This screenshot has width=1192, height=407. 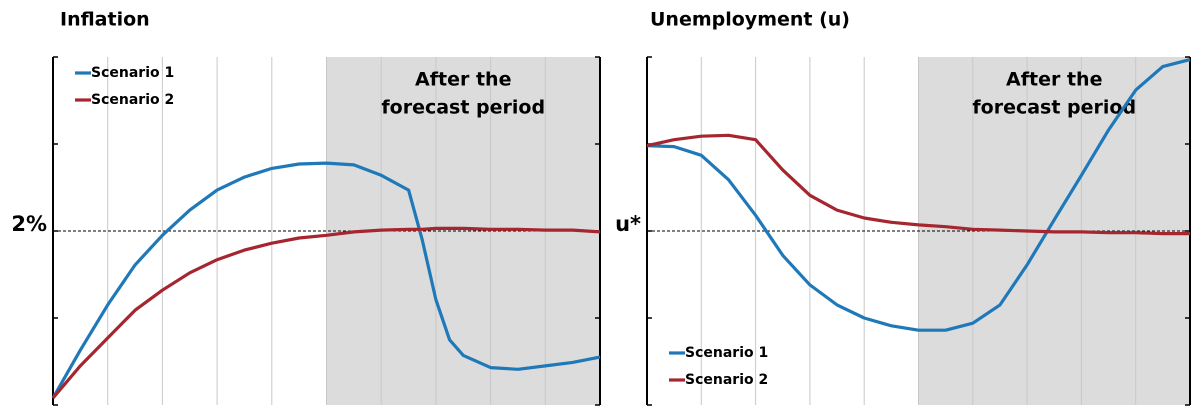 What do you see at coordinates (918, 184) in the screenshot?
I see `series-line` at bounding box center [918, 184].